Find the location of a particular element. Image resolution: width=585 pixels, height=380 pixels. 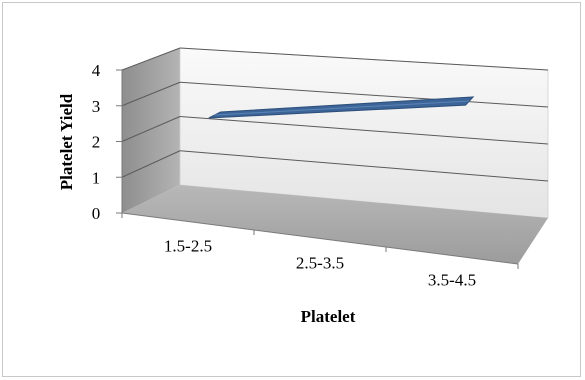

y-axis-title: Platelet Yield is located at coordinates (66, 141).